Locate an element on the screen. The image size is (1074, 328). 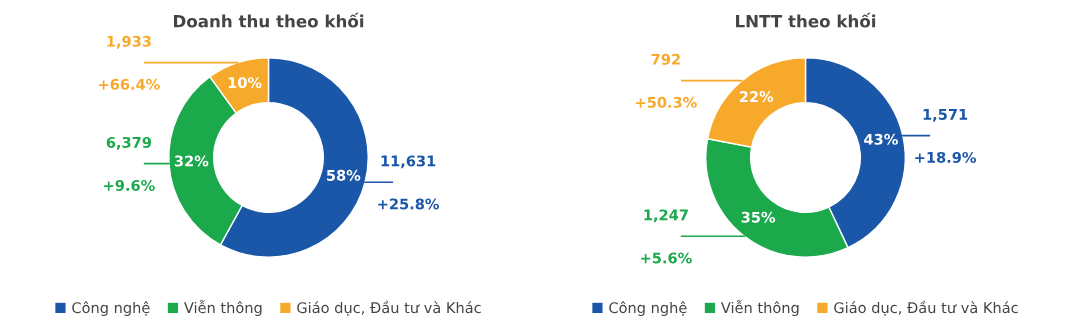
text: 1,247 is located at coordinates (666, 216).